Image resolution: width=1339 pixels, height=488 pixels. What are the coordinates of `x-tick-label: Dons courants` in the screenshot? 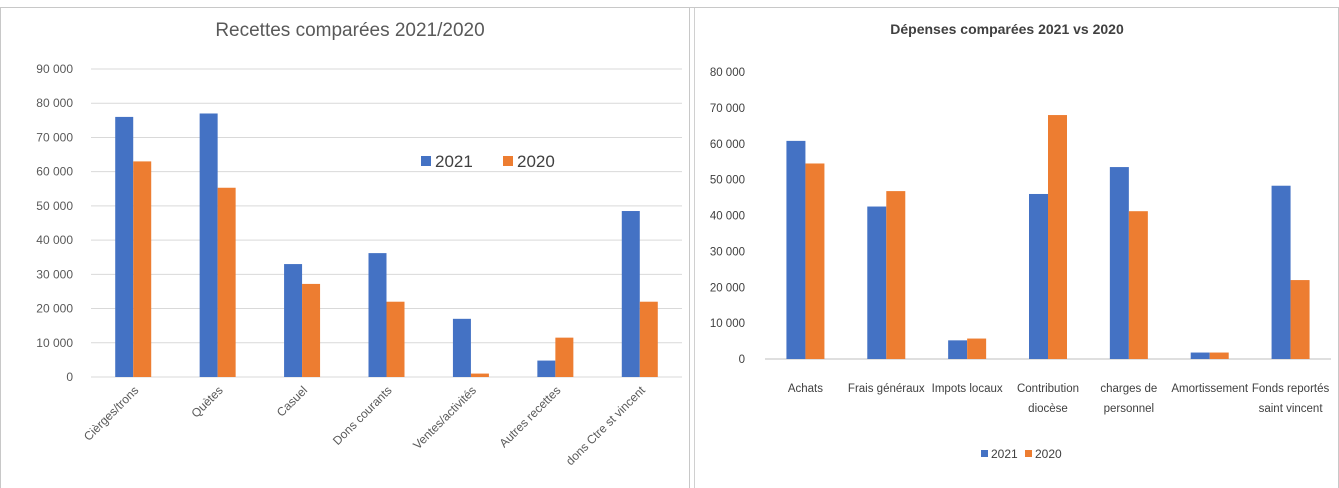 It's located at (362, 415).